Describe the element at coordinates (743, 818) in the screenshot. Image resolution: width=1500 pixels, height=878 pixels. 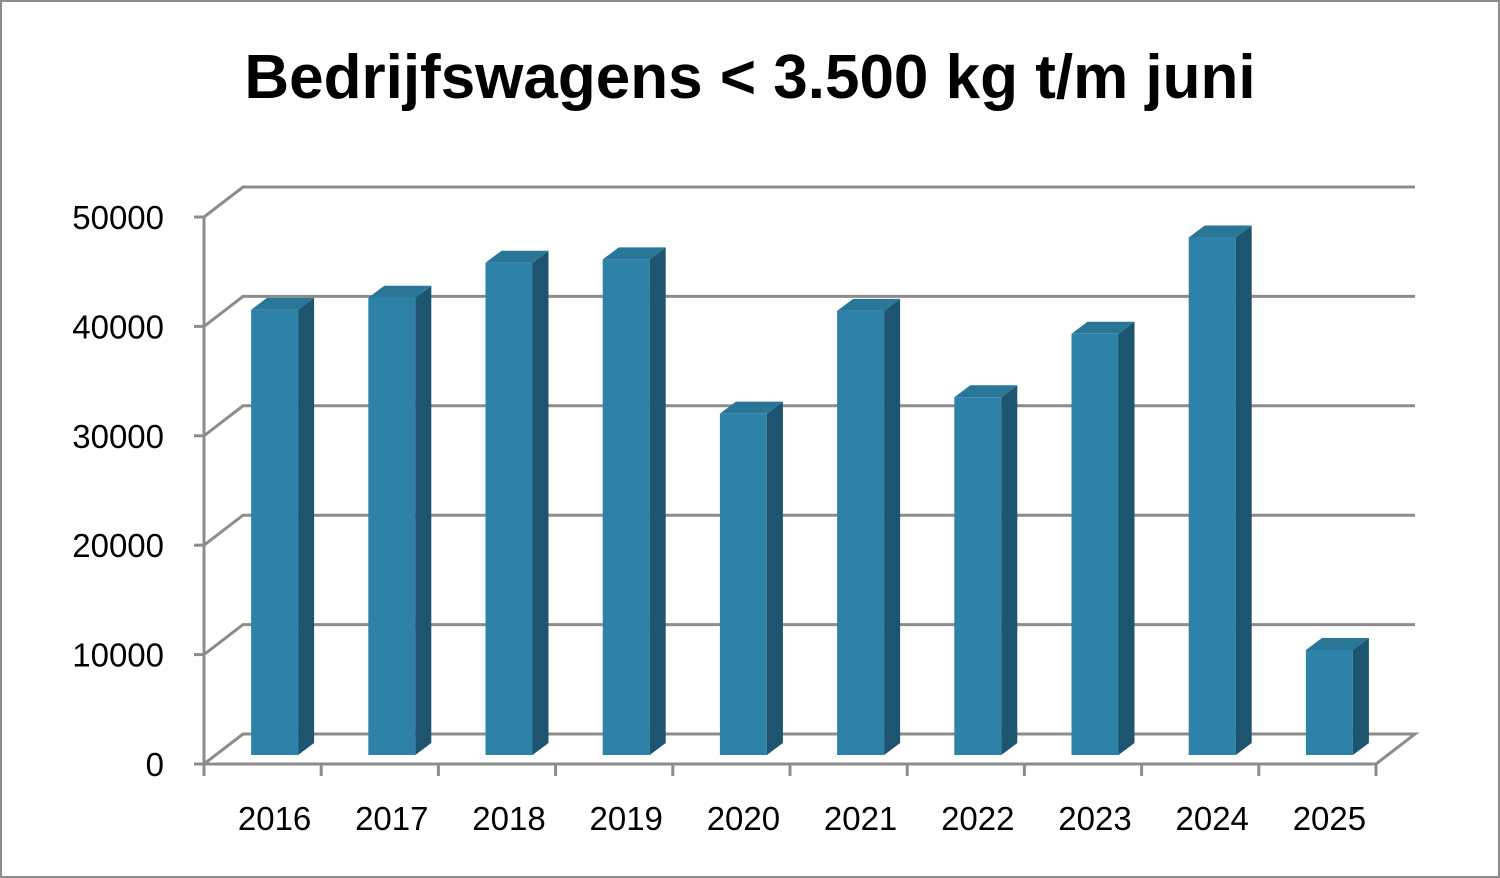
I see `x-tick-label: 2020` at that location.